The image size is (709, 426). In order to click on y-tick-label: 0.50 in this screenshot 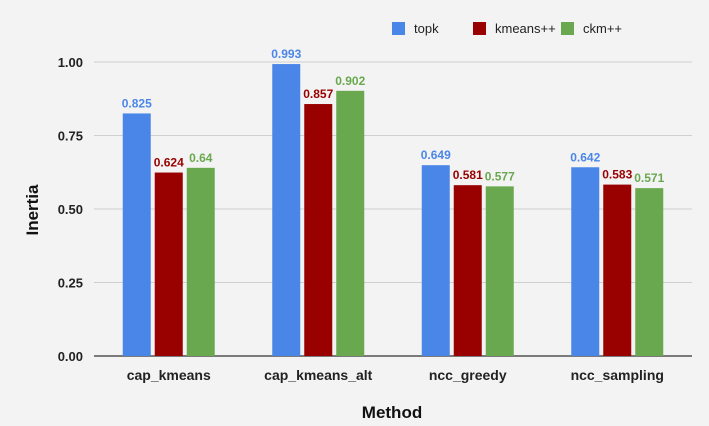, I will do `click(70, 209)`.